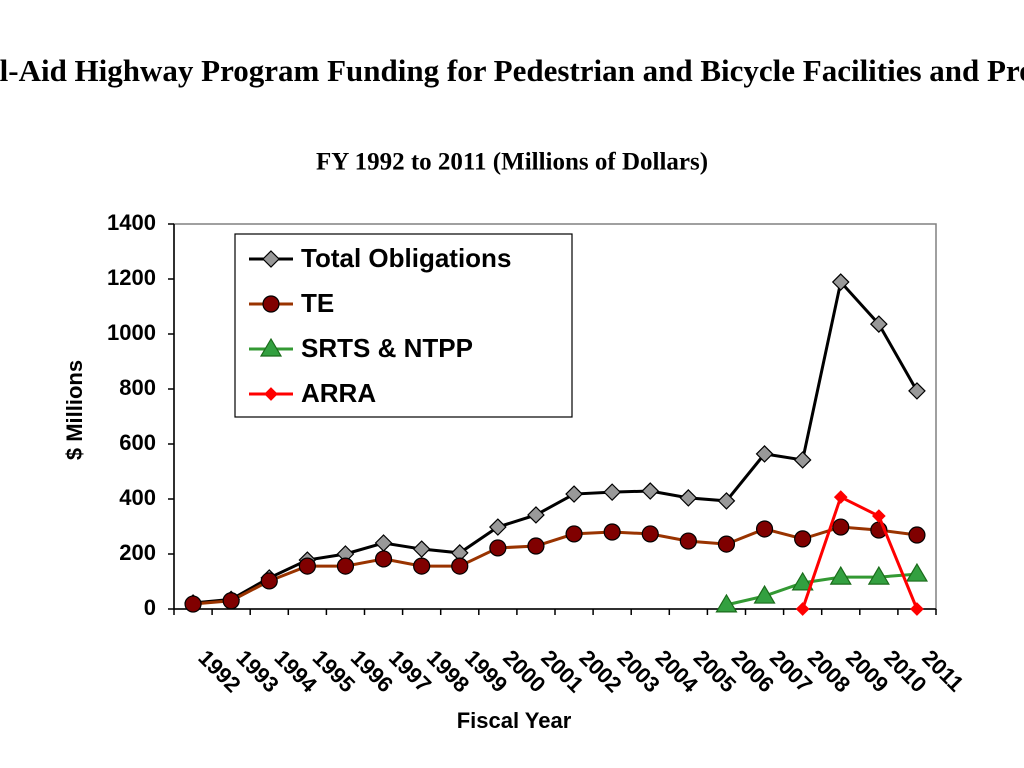  What do you see at coordinates (639, 671) in the screenshot?
I see `x-tick-label: 2003` at bounding box center [639, 671].